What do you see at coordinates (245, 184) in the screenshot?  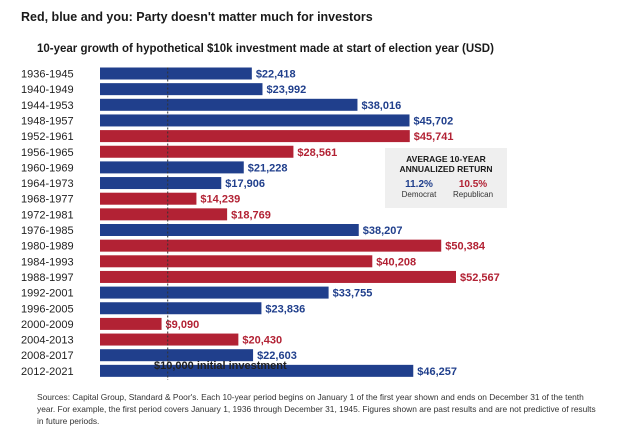 I see `value-label: $17,906` at bounding box center [245, 184].